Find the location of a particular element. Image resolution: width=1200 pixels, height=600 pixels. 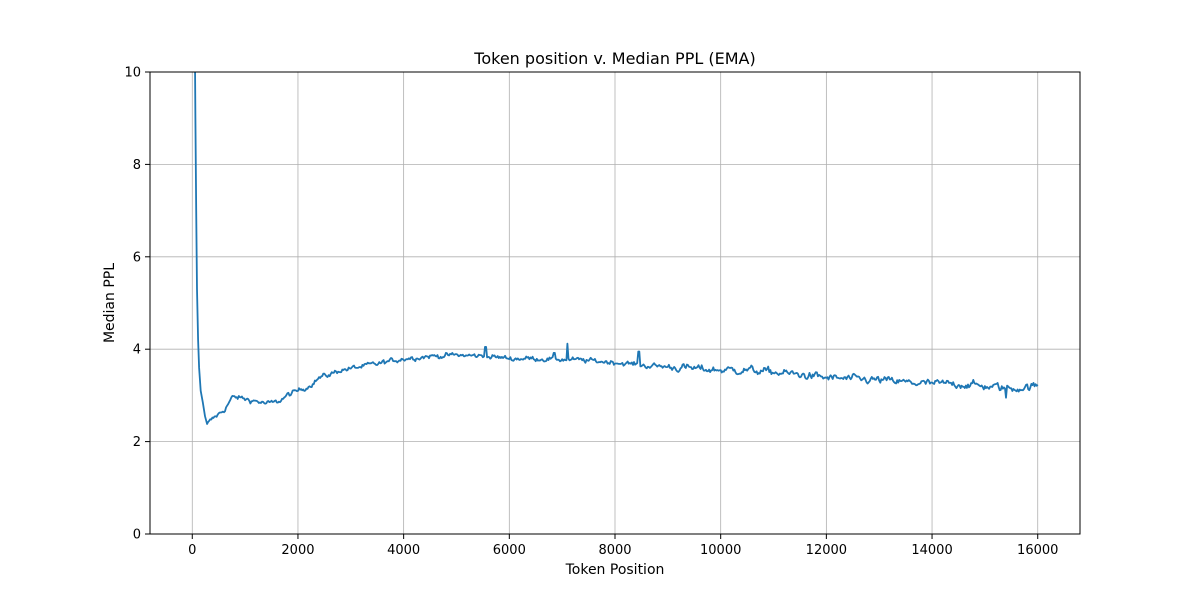

chart-title: Token position v. Median PPL (EMA) is located at coordinates (614, 58).